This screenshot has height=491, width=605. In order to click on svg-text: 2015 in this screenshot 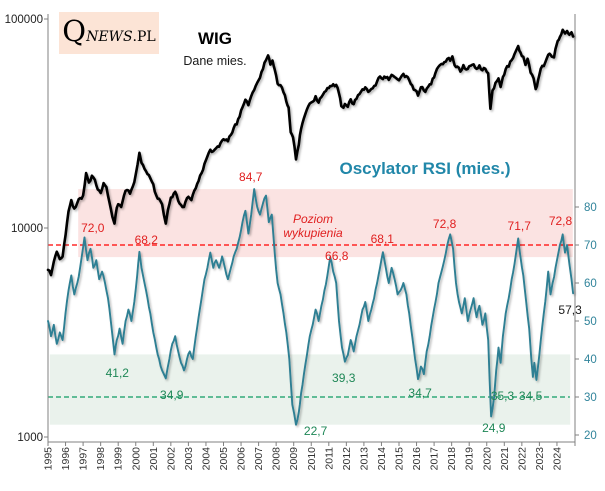, I will do `click(400, 459)`.